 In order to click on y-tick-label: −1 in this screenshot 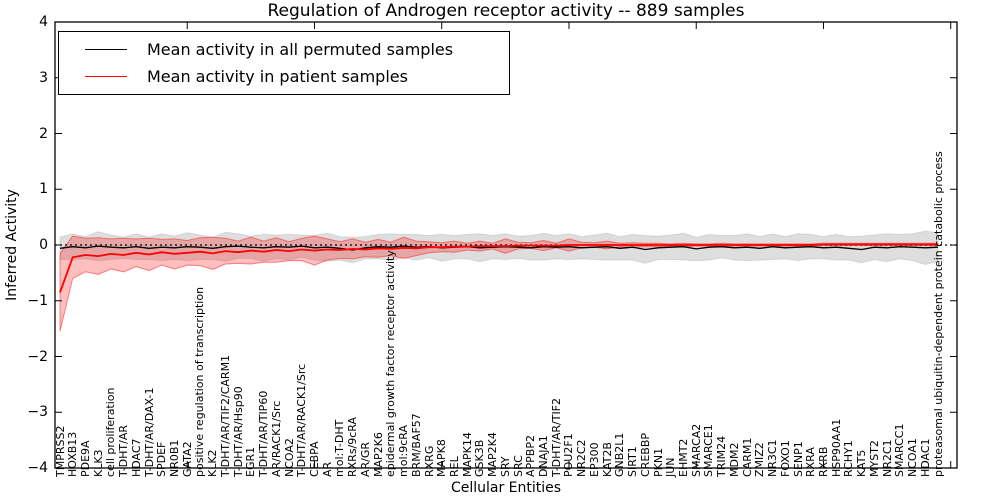, I will do `click(37, 300)`.